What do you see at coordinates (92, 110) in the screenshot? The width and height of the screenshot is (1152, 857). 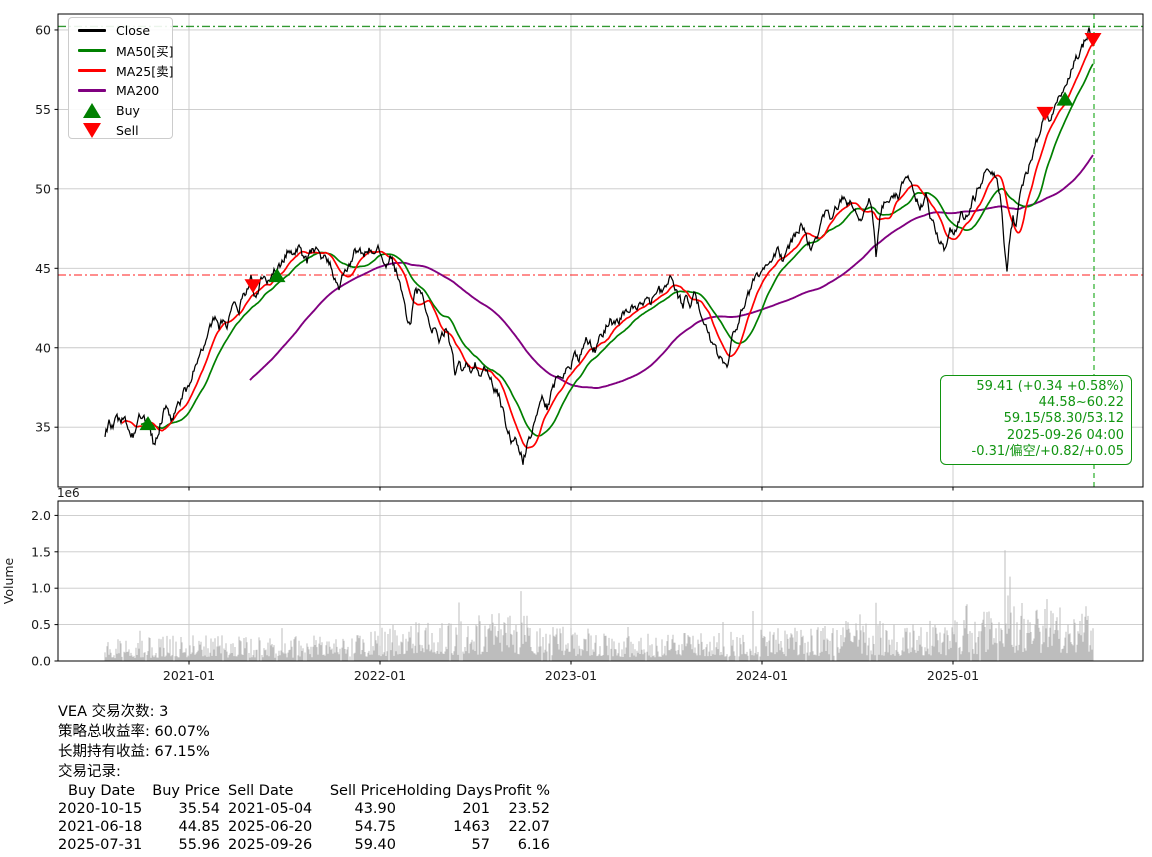 I see `buy-triangle-icon` at bounding box center [92, 110].